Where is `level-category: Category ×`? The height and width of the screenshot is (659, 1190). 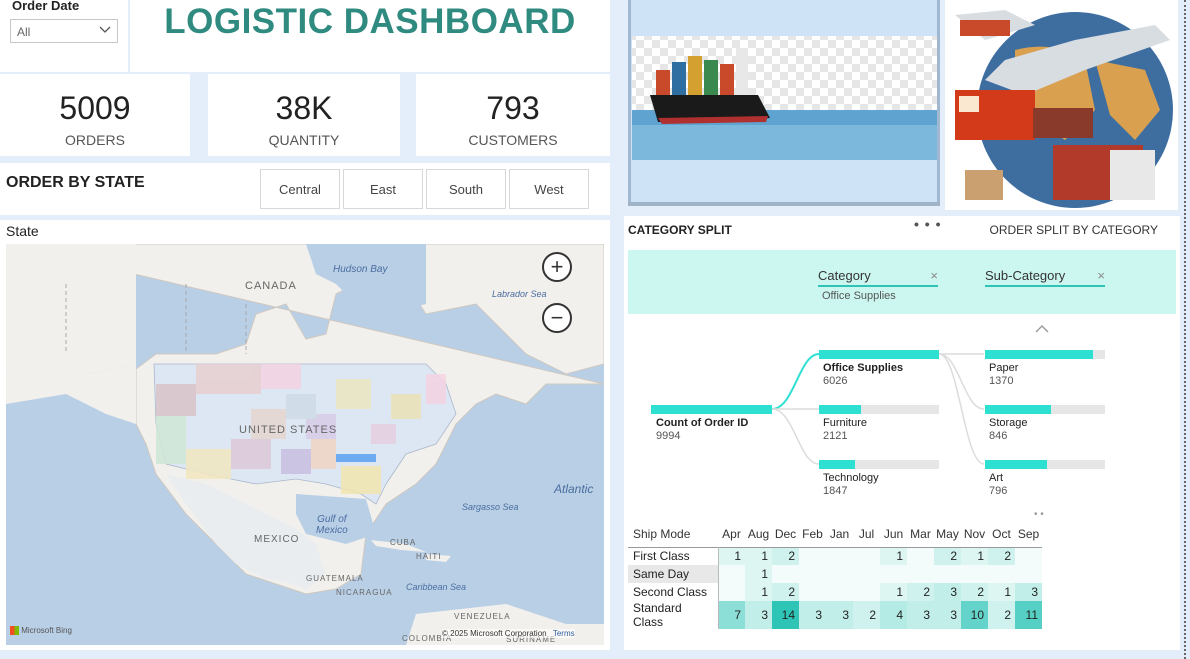
level-category: Category × is located at coordinates (878, 277).